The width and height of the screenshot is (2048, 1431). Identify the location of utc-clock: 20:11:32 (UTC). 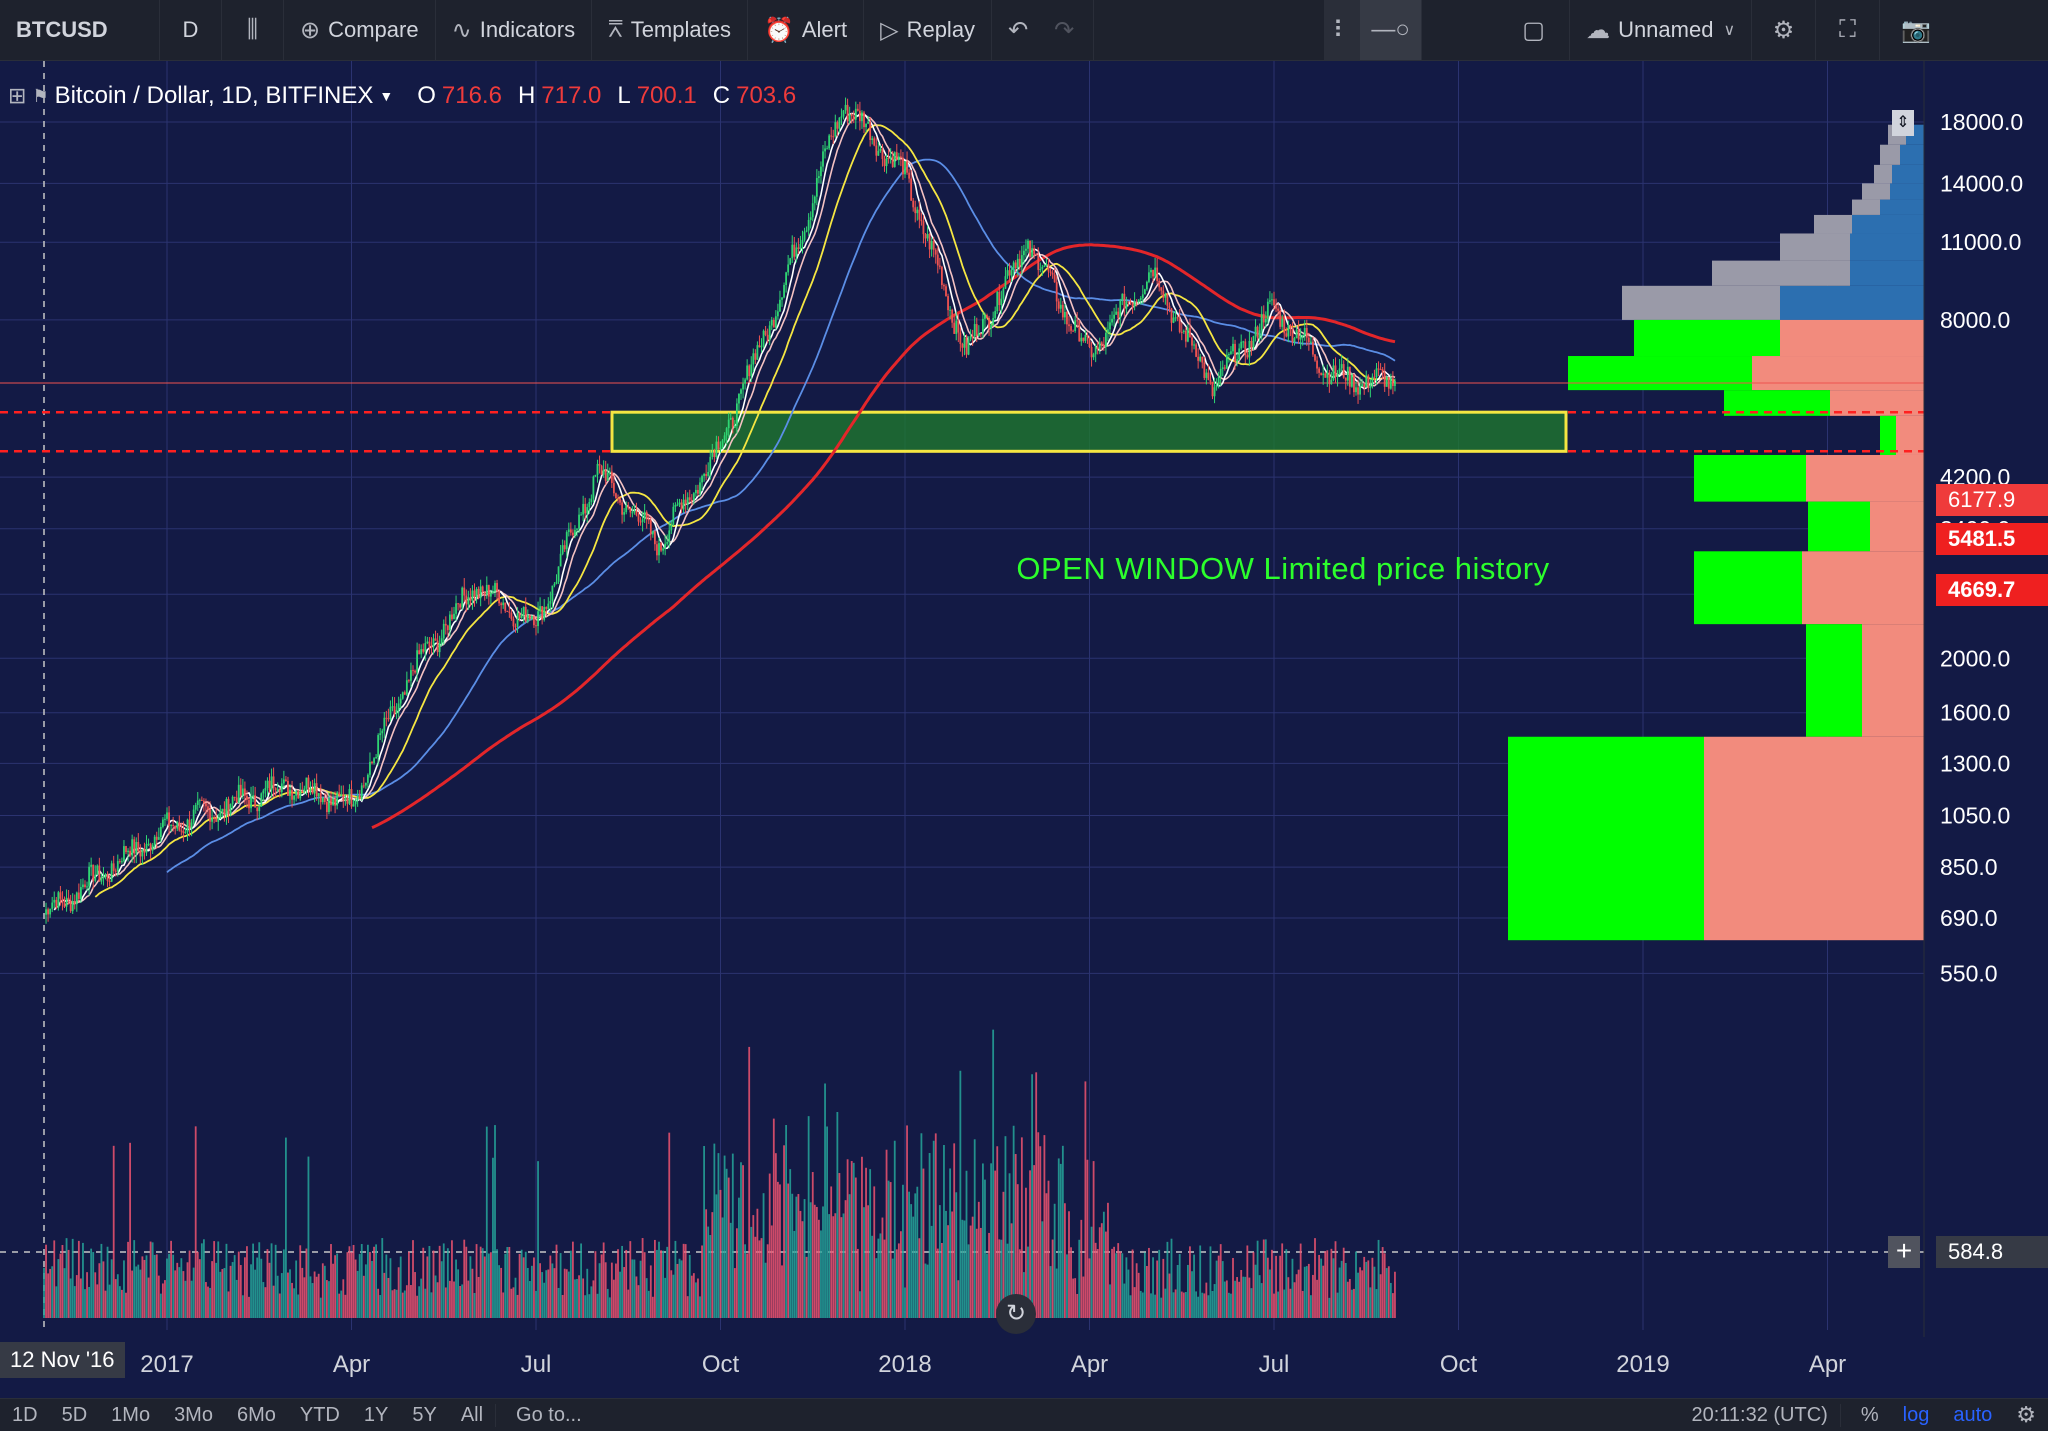
(1760, 1415).